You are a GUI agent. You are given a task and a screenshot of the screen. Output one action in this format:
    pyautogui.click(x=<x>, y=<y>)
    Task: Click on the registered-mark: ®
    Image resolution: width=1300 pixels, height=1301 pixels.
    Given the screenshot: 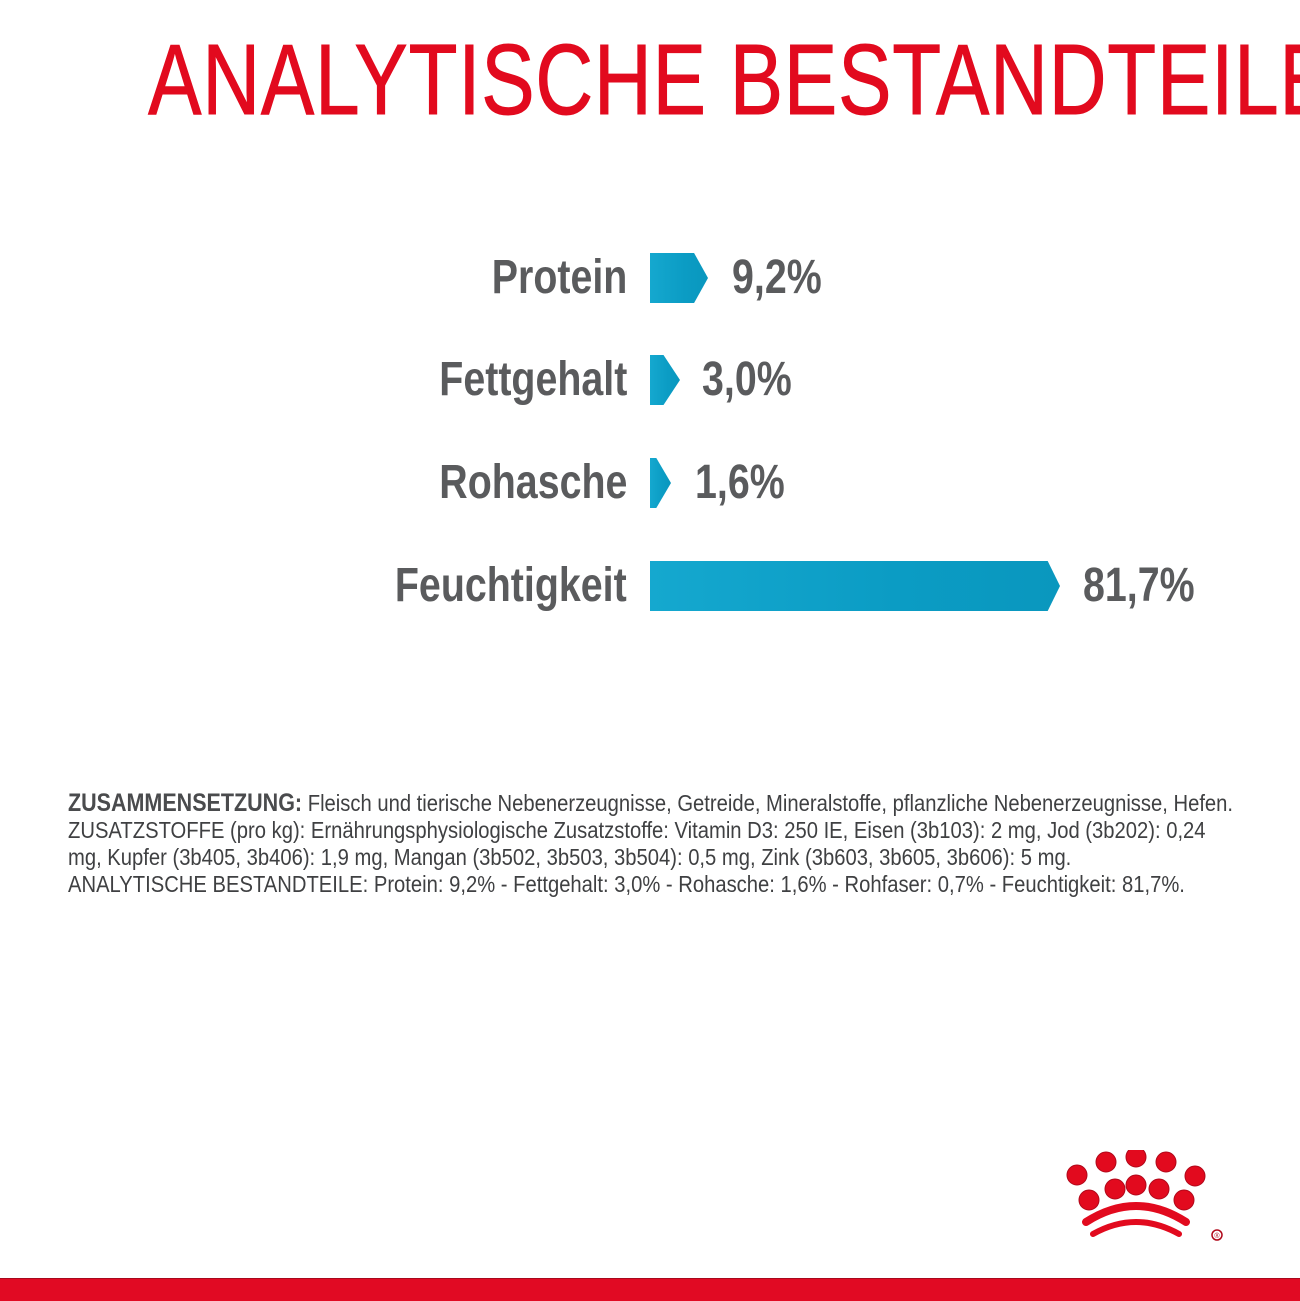 What is the action you would take?
    pyautogui.click(x=1217, y=1236)
    